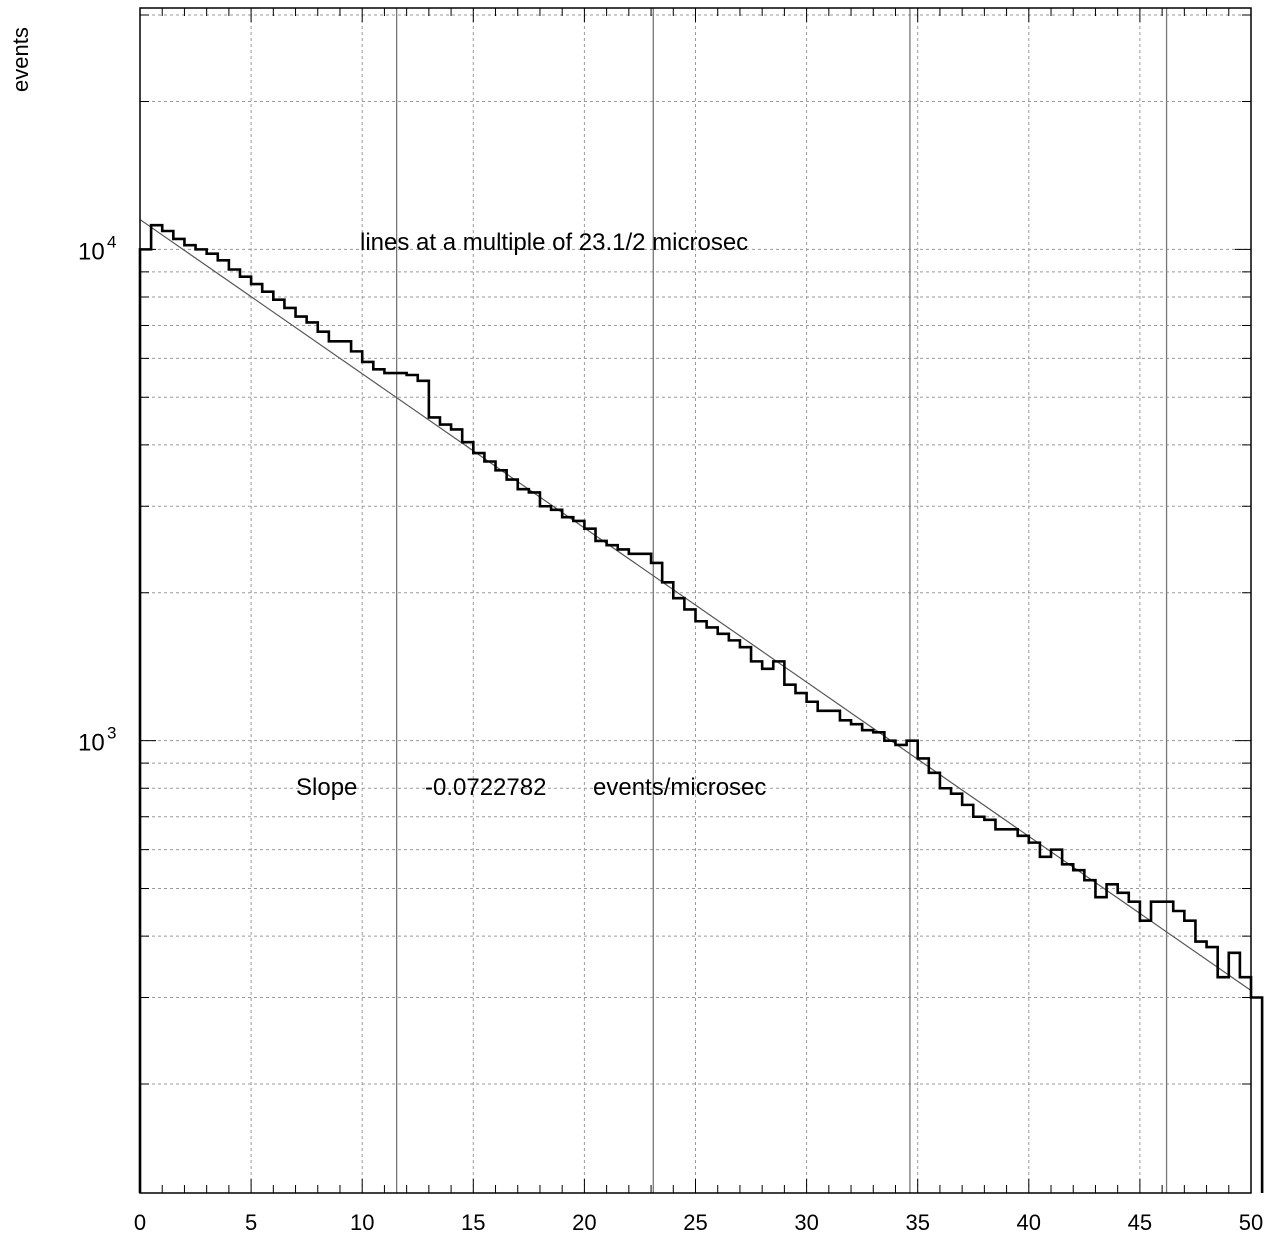 The width and height of the screenshot is (1275, 1239). Describe the element at coordinates (695, 1222) in the screenshot. I see `x-tick-label: 25` at that location.